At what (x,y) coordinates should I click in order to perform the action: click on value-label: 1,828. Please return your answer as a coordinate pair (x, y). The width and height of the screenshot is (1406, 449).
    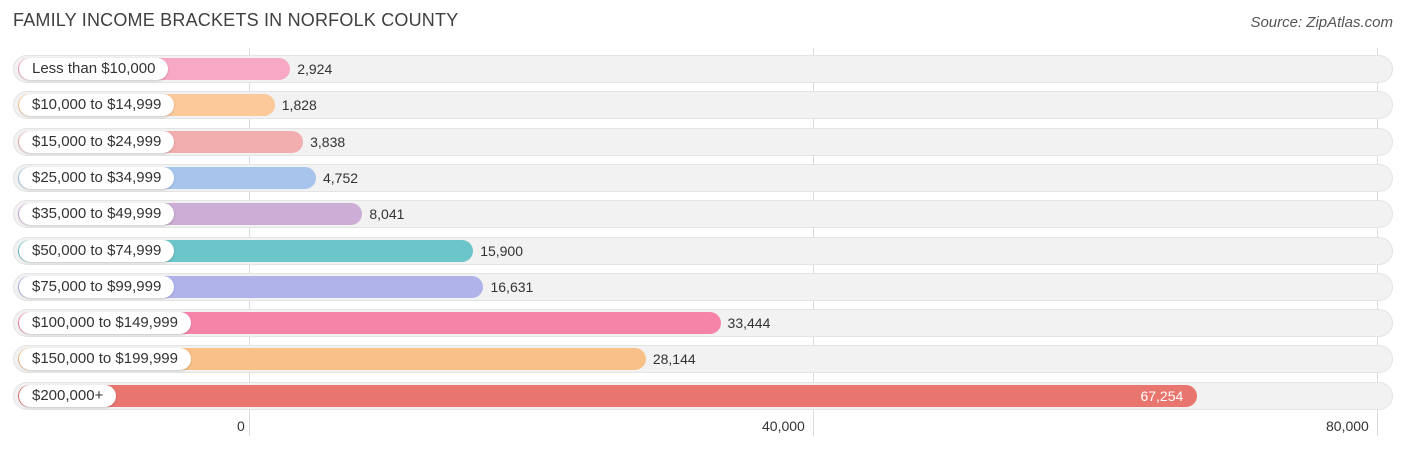
    Looking at the image, I should click on (299, 105).